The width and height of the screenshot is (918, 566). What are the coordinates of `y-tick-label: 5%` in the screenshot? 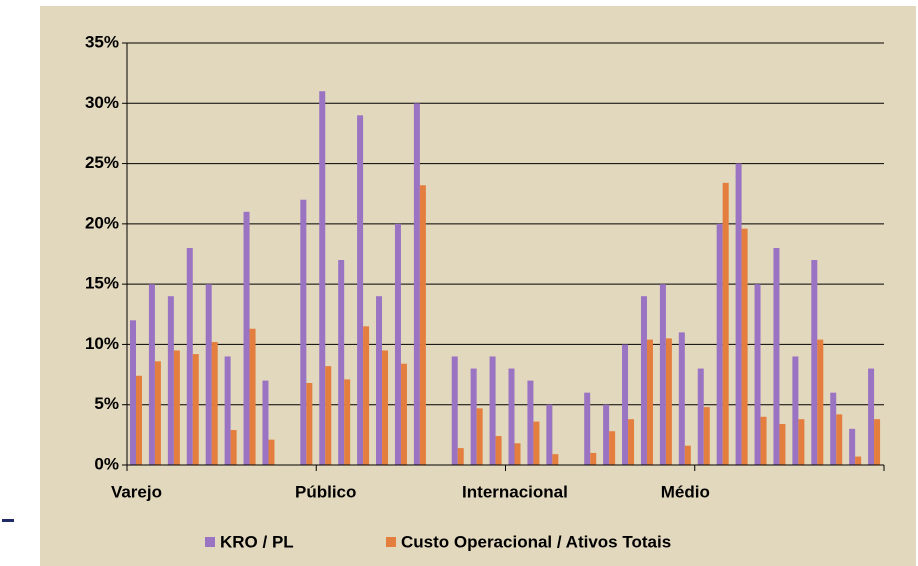 It's located at (106, 403).